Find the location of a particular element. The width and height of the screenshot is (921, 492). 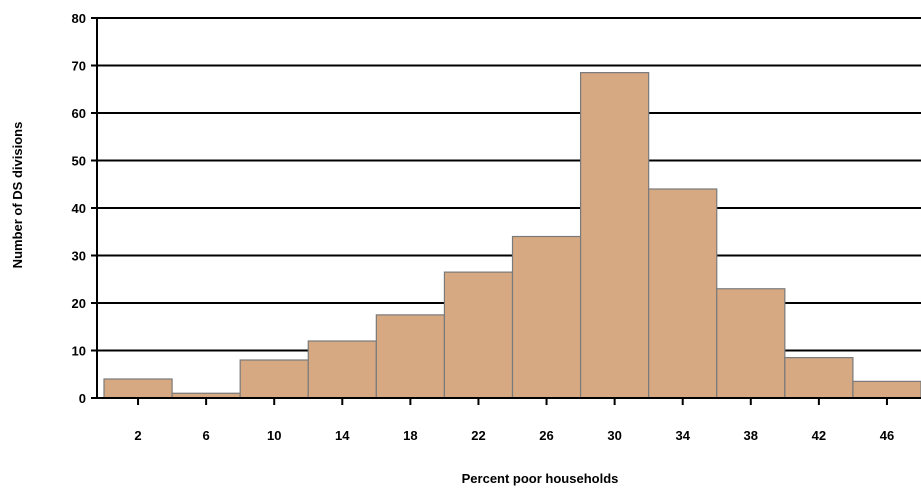

y-tick-label: 80 is located at coordinates (79, 18).